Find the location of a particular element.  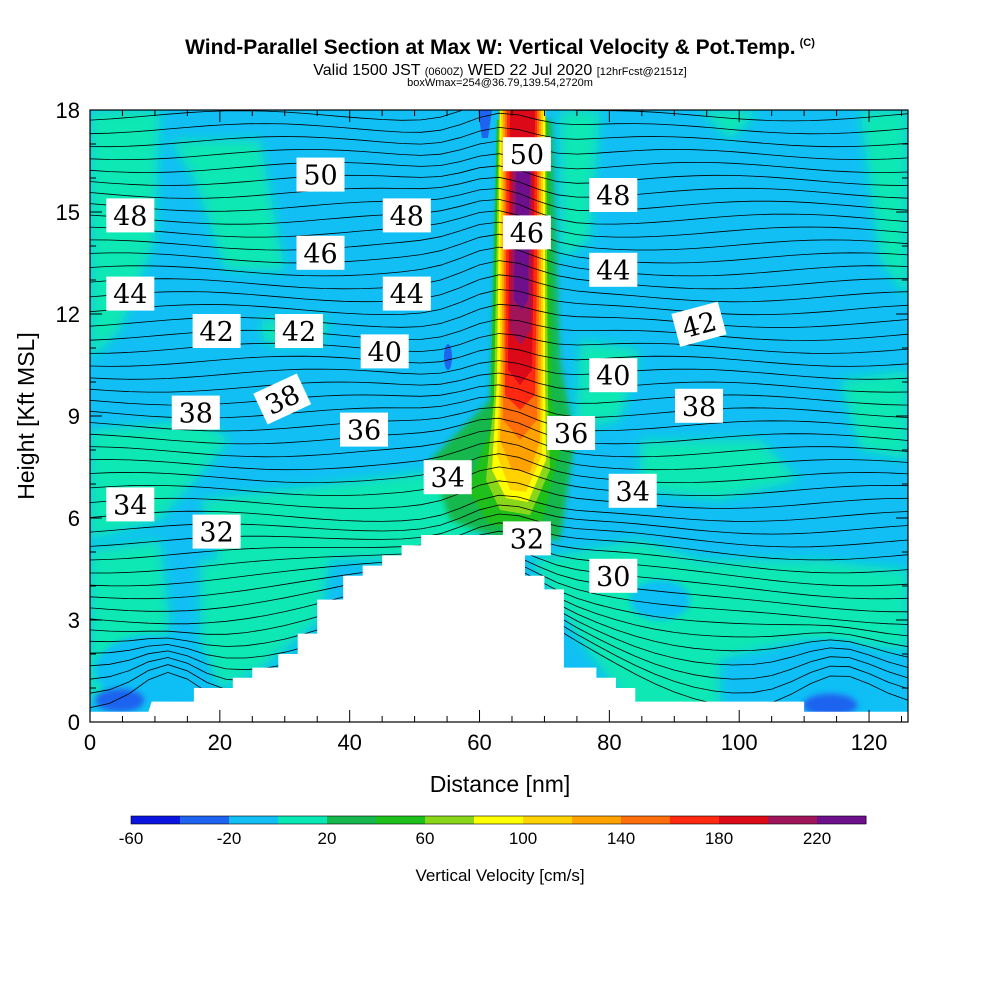

theta-label-text: 30 is located at coordinates (613, 577).